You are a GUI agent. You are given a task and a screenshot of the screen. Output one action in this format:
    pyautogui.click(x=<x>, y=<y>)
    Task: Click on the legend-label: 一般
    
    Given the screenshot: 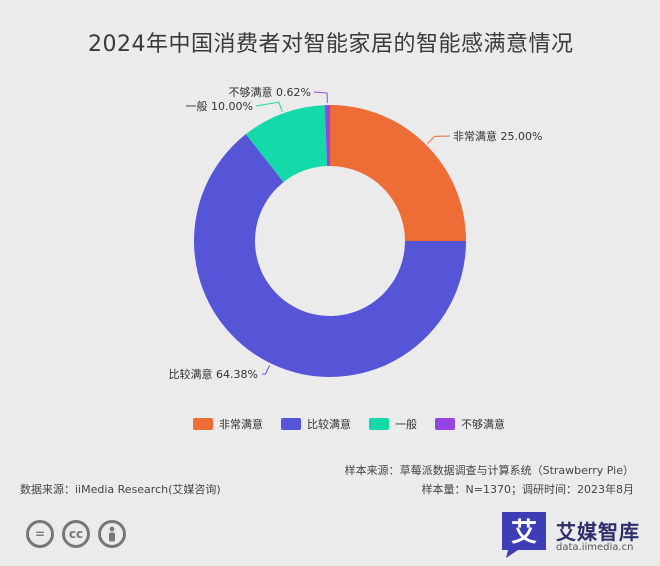 What is the action you would take?
    pyautogui.click(x=406, y=424)
    